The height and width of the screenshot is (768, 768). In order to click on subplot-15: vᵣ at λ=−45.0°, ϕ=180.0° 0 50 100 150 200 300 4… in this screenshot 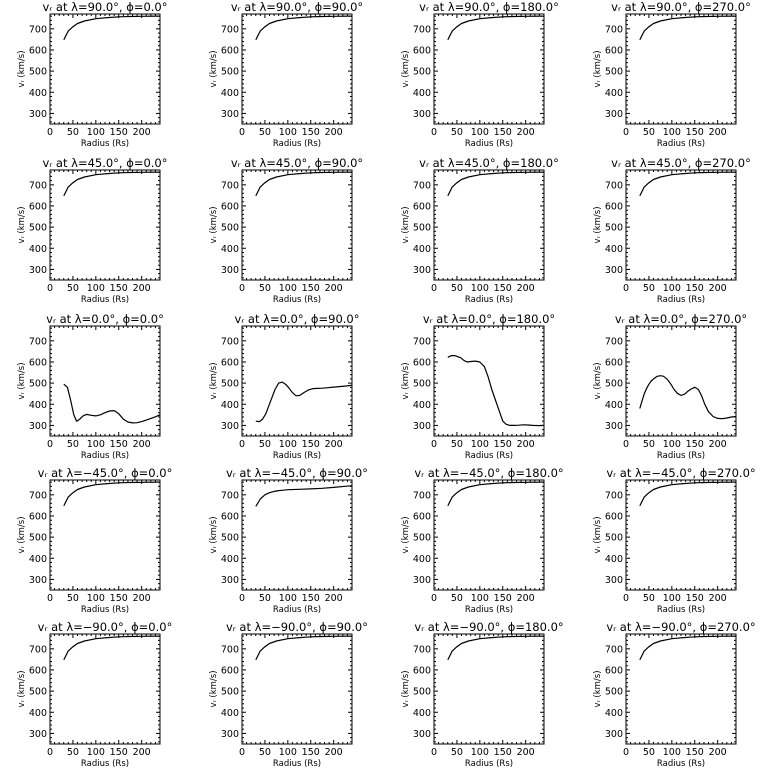, I will do `click(482, 540)`.